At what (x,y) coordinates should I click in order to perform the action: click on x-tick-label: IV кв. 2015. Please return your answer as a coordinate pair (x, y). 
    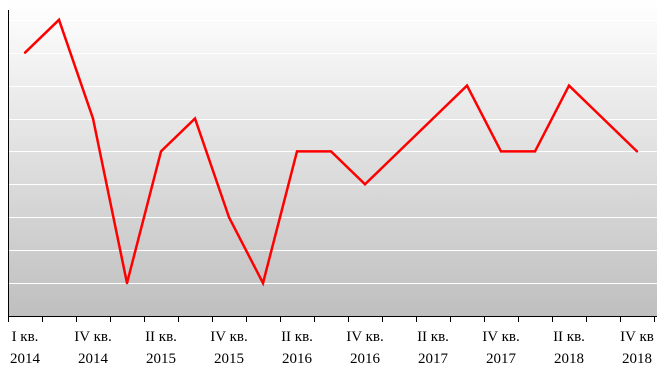
    Looking at the image, I should click on (228, 348).